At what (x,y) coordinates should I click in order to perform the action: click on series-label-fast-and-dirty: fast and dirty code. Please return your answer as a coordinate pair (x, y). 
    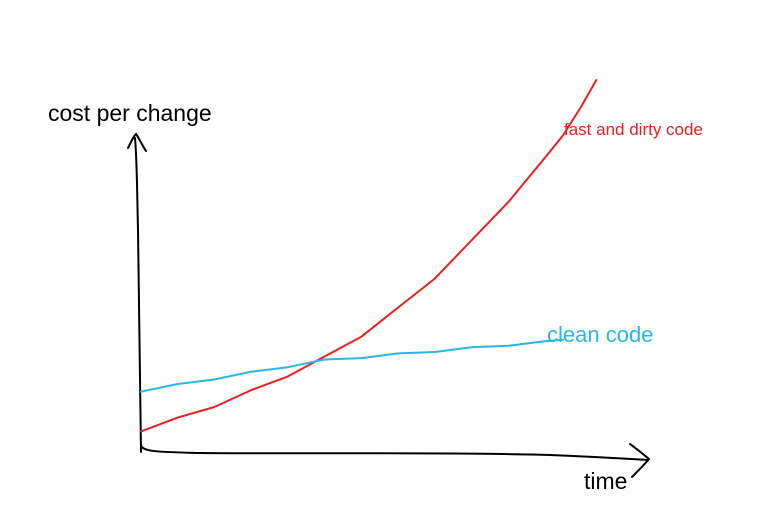
    Looking at the image, I should click on (633, 129).